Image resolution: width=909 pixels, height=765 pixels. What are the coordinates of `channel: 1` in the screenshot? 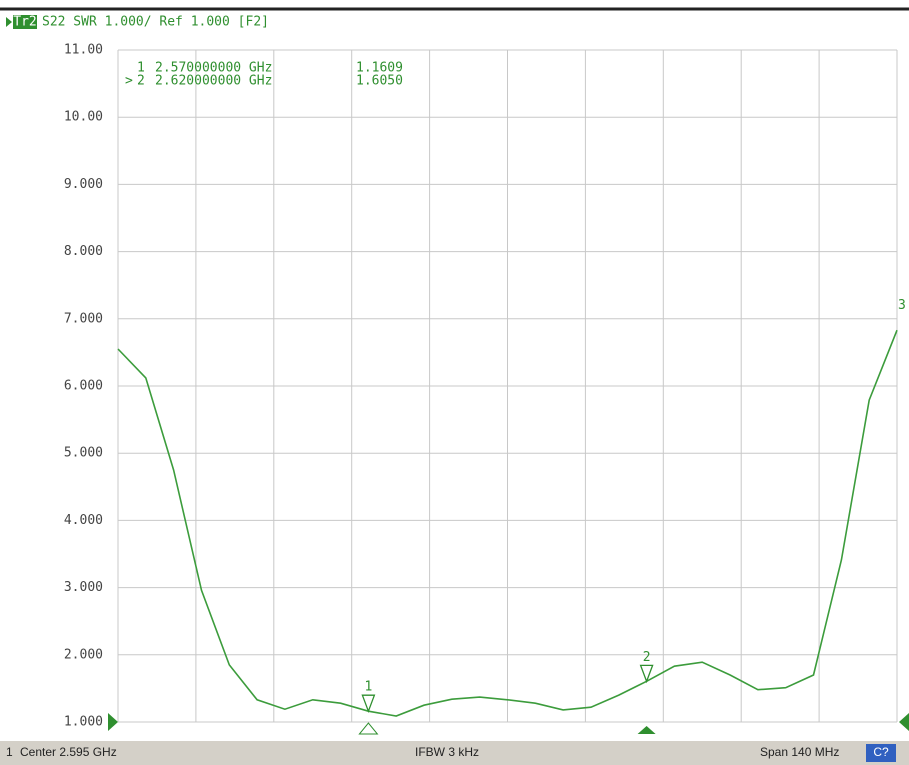 It's located at (9, 752).